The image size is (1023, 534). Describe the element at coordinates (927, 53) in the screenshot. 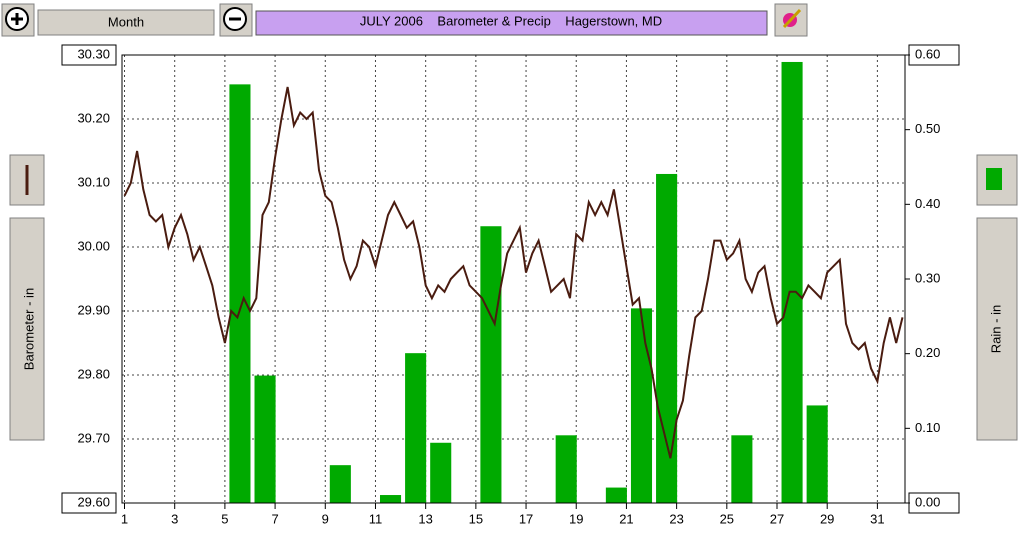

I see `y2-tick-label: 0.60` at that location.